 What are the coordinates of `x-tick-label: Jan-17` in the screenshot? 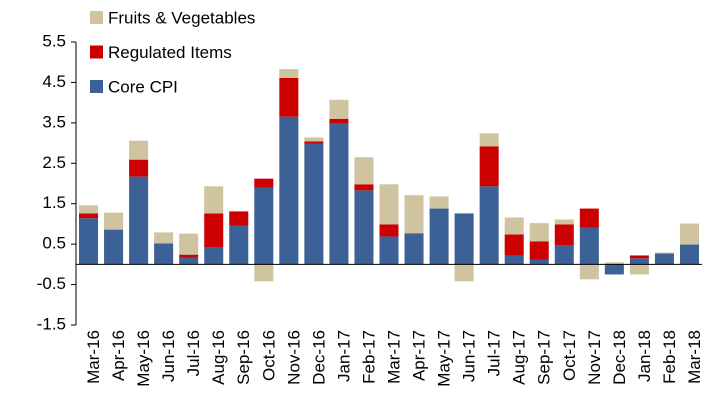 It's located at (343, 356).